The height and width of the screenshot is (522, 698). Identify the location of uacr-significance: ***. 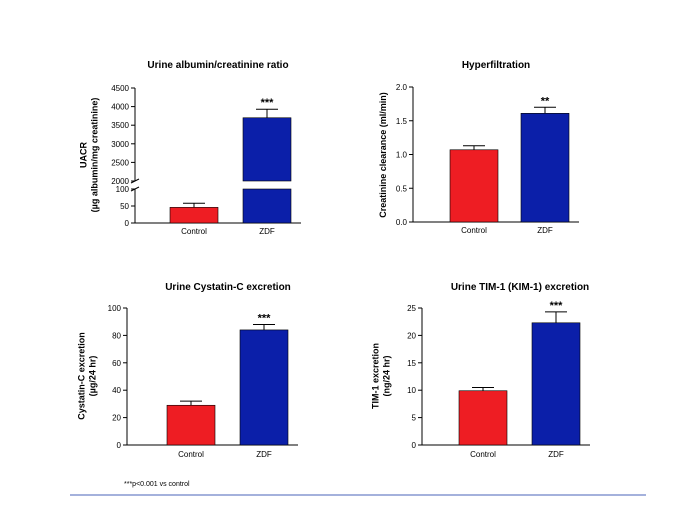
(268, 103).